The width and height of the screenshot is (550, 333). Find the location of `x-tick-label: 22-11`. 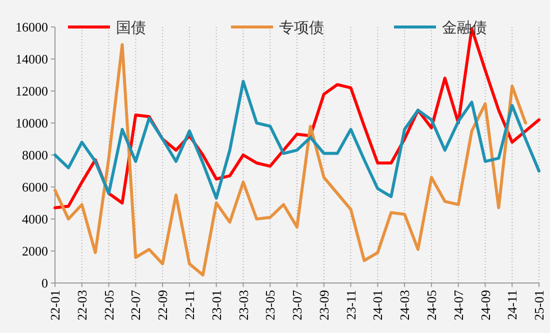

x-tick-label: 22-11 is located at coordinates (189, 305).